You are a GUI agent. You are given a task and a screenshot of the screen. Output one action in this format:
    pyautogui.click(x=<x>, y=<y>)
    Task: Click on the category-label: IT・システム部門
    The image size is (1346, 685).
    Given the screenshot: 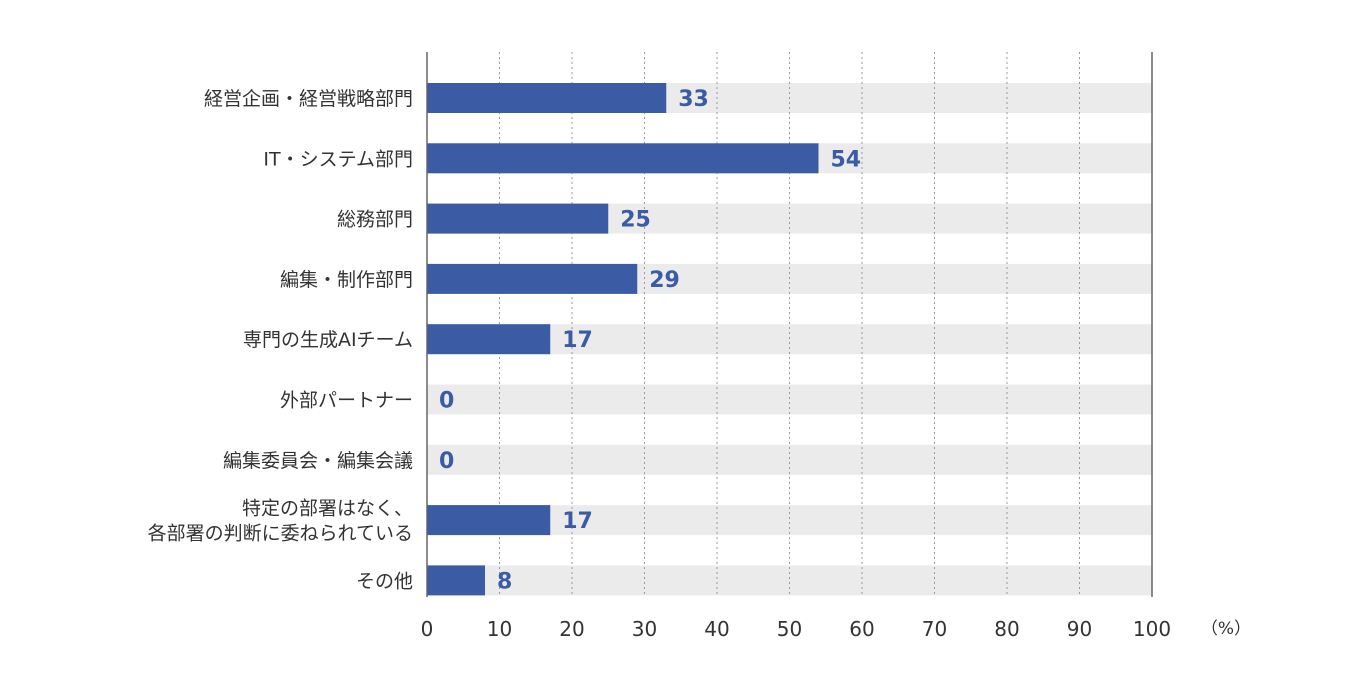 What is the action you would take?
    pyautogui.click(x=338, y=159)
    